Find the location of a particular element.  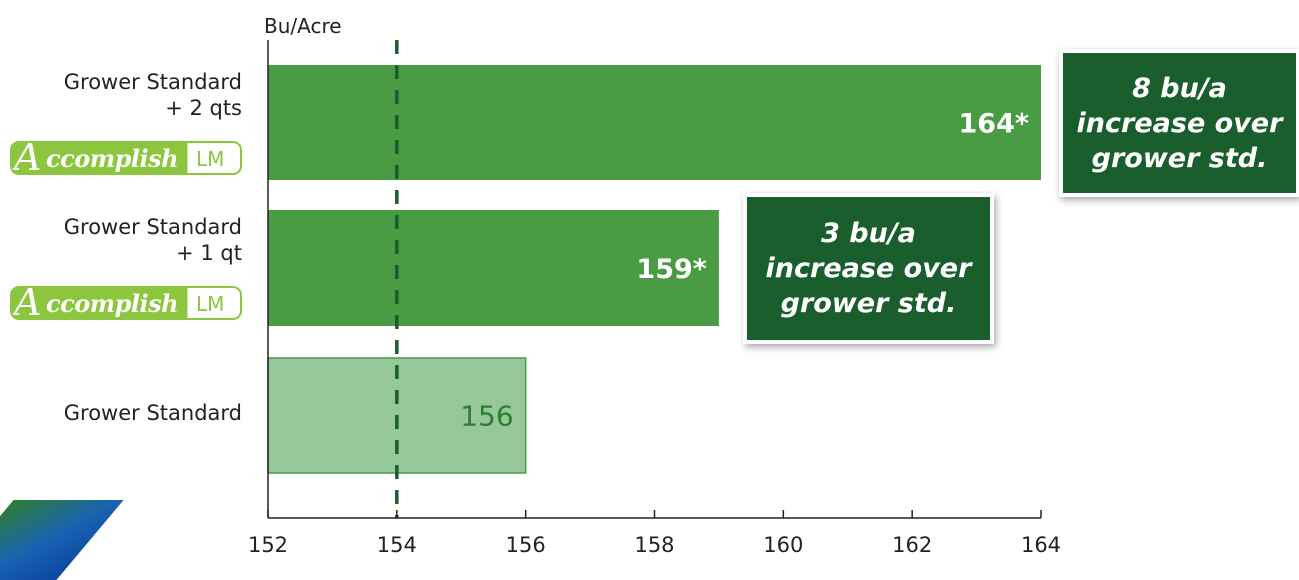

callout-3bu-line2: increase over is located at coordinates (868, 268).